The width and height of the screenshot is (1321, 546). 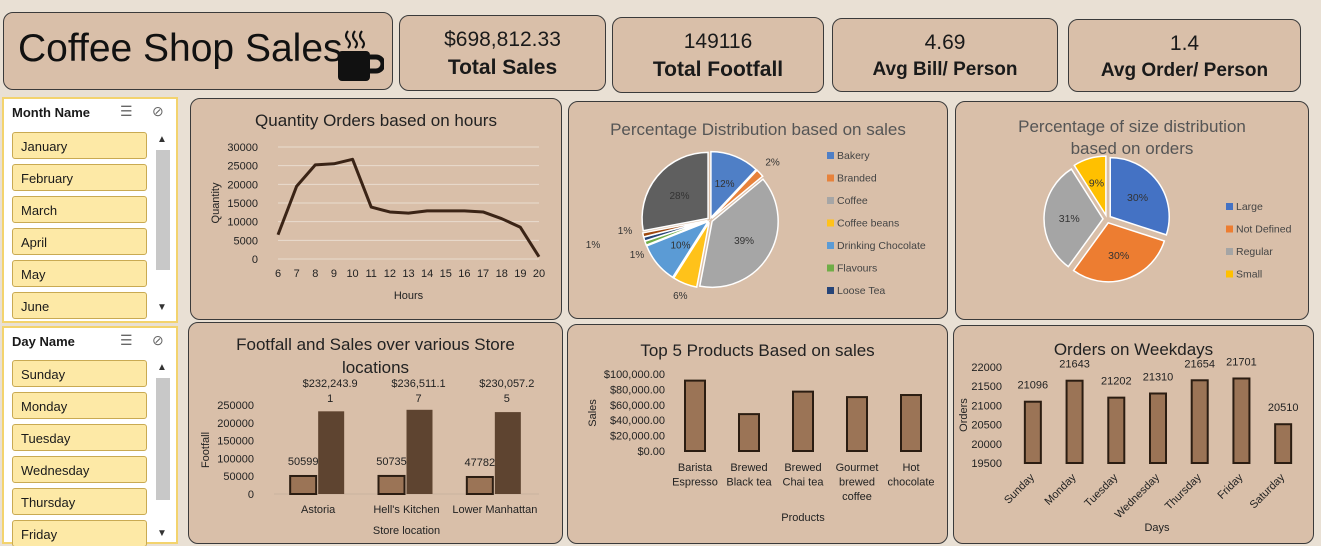 I want to click on x-tick-label: 13, so click(x=408, y=274).